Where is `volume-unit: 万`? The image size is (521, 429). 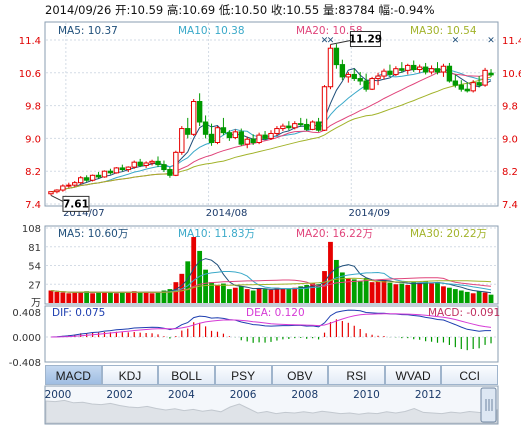
volume-unit: 万 is located at coordinates (36, 303).